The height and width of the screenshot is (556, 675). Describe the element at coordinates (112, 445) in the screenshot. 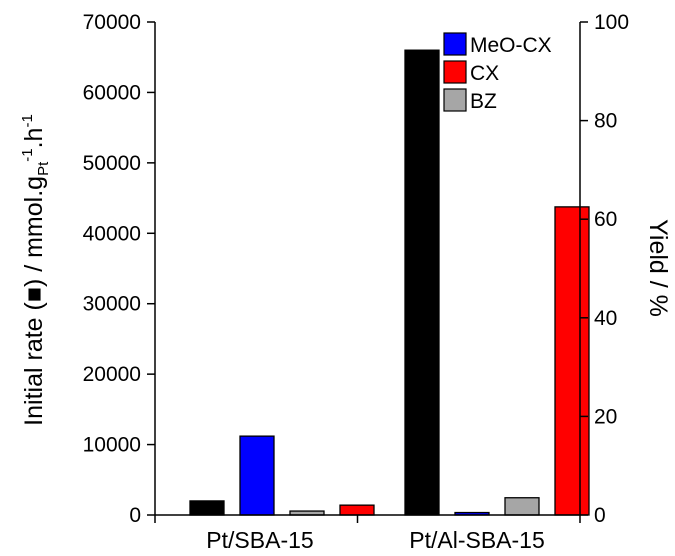

I see `y-left-tick-label: 10000` at that location.